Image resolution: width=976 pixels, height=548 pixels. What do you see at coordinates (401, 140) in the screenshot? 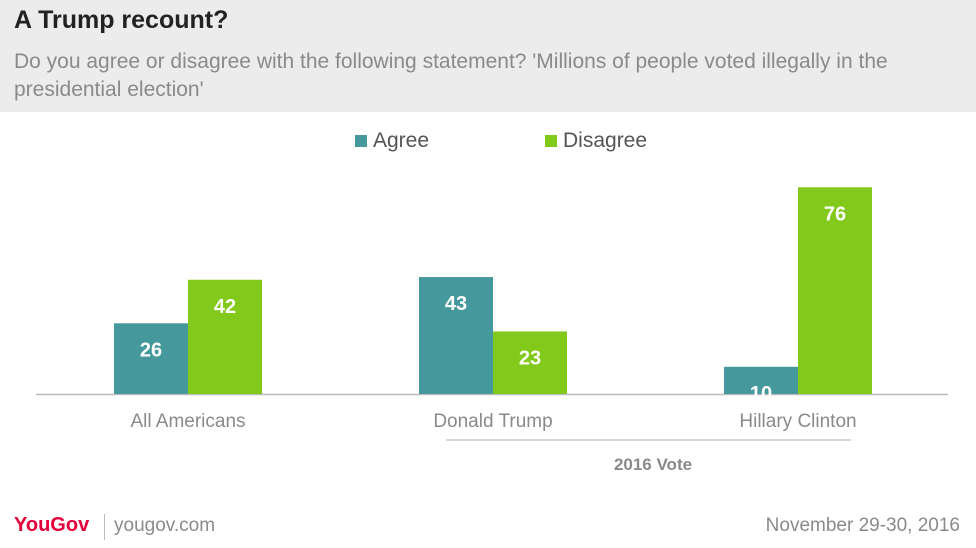
I see `legend-label-agree: Agree` at bounding box center [401, 140].